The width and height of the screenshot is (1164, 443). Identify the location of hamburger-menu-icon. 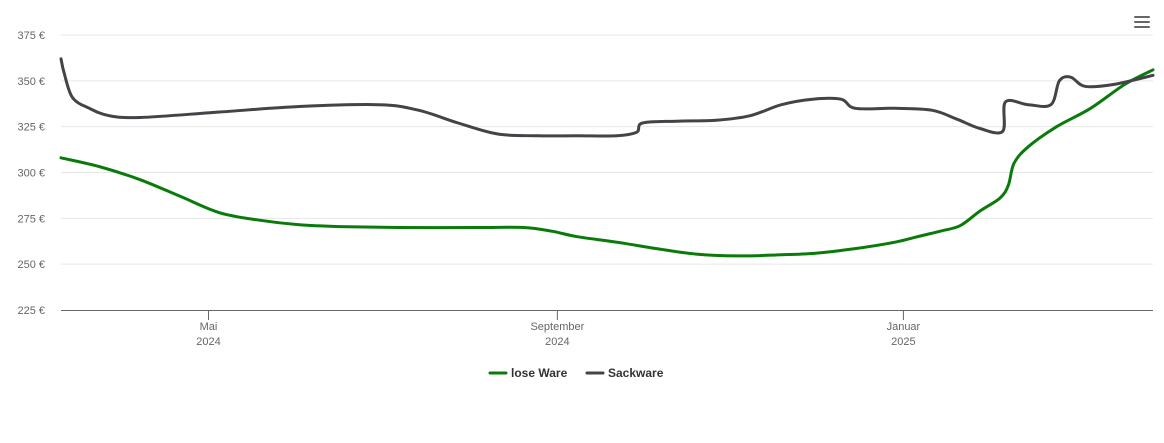
(1142, 22).